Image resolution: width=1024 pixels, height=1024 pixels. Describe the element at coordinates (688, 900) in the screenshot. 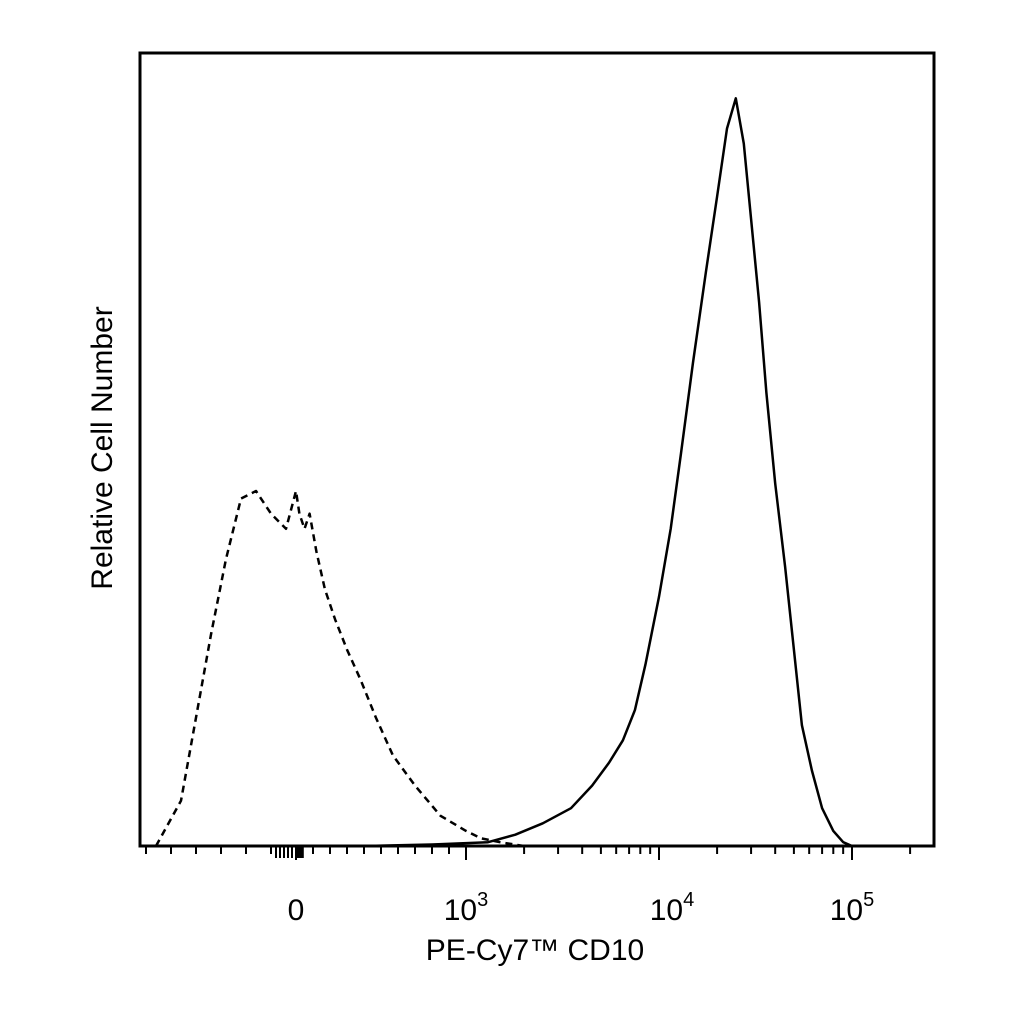

I see `x-tick-label-10000-exp: 4` at that location.